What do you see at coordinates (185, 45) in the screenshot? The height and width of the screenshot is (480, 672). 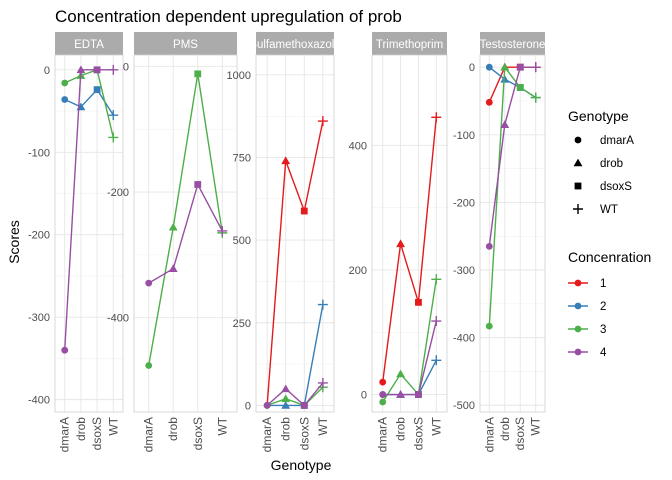 I see `facet-strip-label: PMS` at bounding box center [185, 45].